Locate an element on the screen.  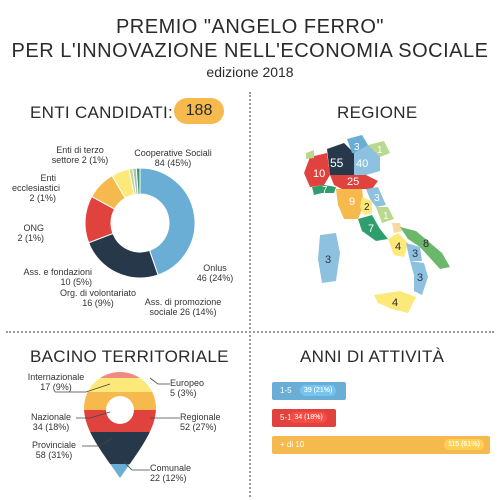
anni-bar-value: 34 (18%) is located at coordinates (308, 417).